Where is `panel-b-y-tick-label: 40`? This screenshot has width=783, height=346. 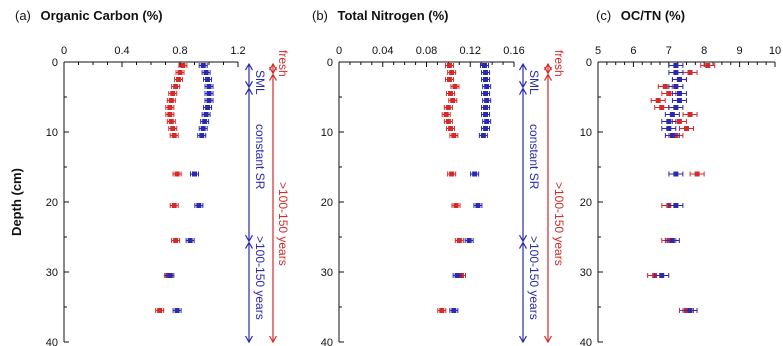 panel-b-y-tick-label: 40 is located at coordinates (327, 341).